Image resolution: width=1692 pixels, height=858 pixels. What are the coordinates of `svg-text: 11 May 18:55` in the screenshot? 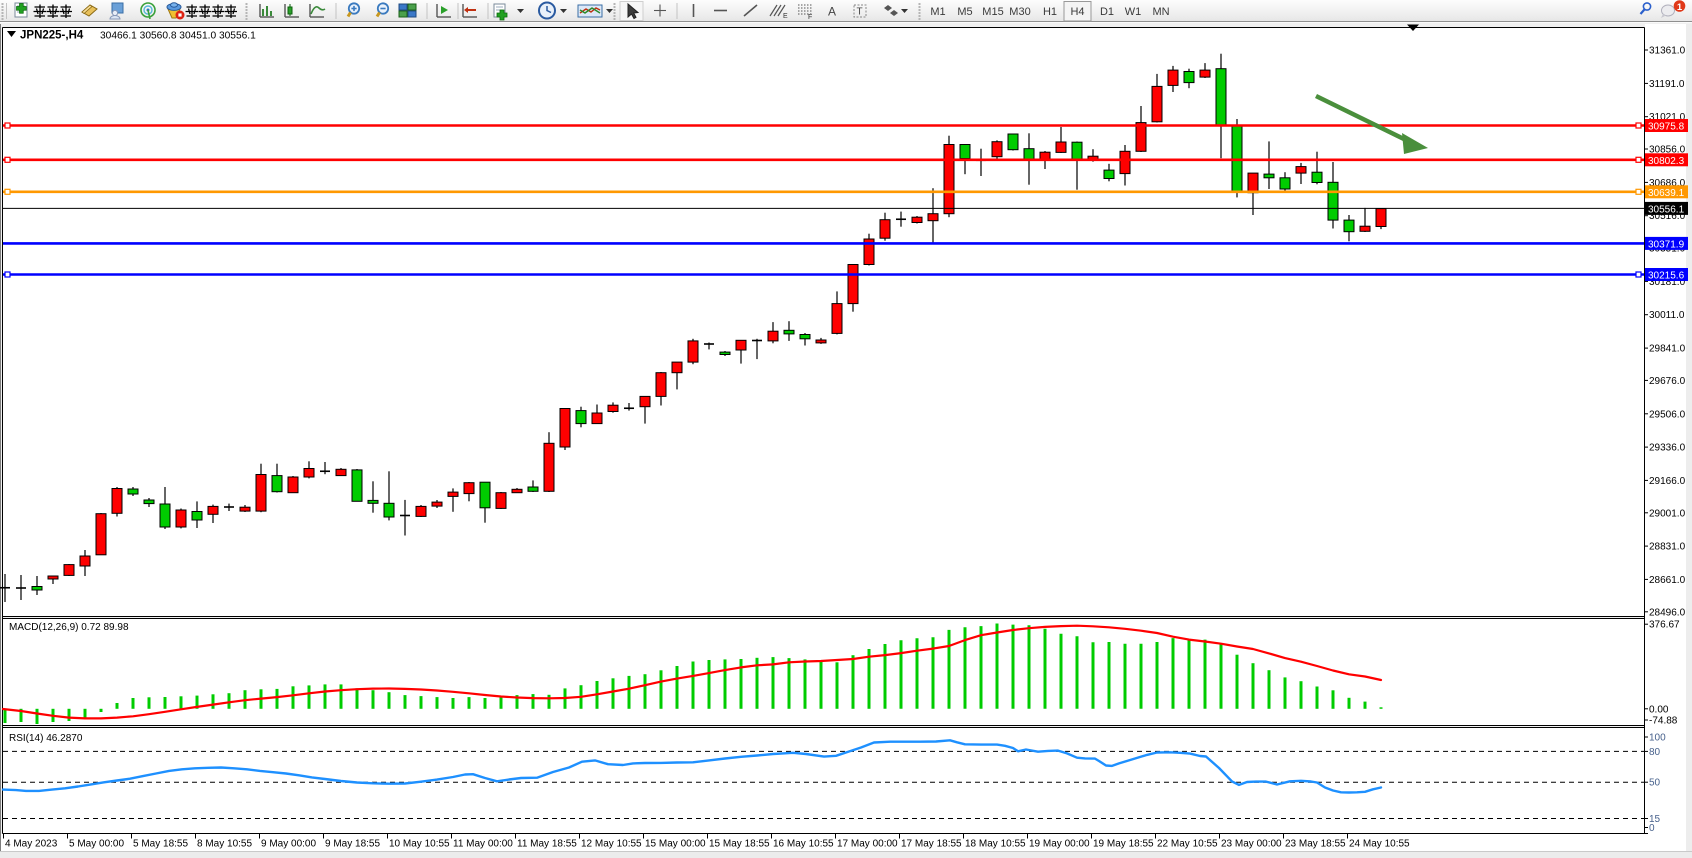 It's located at (547, 844).